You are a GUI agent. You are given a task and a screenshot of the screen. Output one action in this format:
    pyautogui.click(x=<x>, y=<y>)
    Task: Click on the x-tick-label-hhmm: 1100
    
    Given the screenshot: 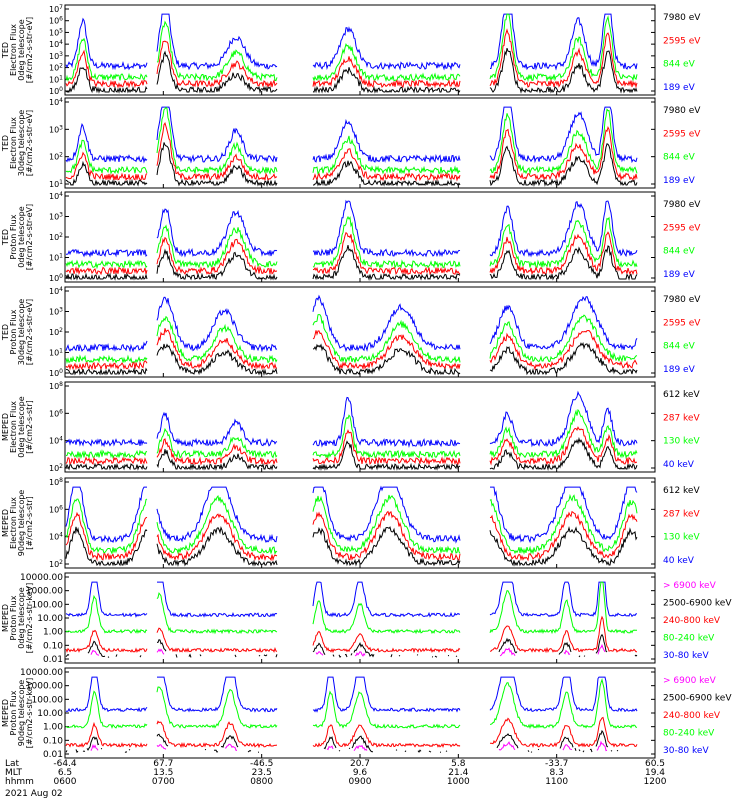 What is the action you would take?
    pyautogui.click(x=556, y=782)
    